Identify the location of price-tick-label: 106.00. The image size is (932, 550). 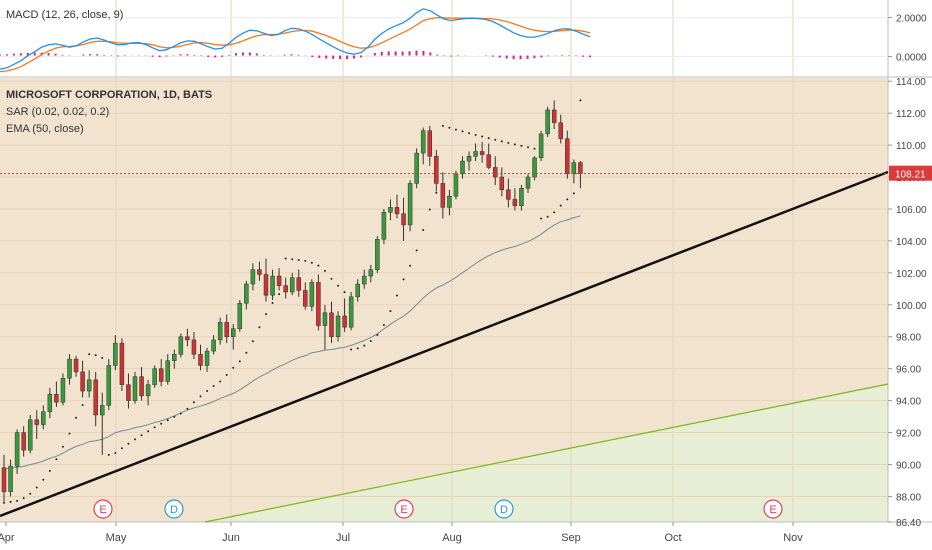
(911, 210).